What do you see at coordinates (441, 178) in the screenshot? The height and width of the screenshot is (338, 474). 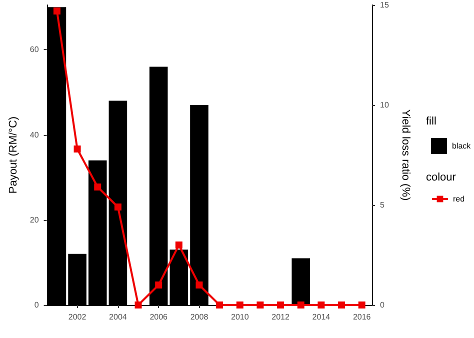 I see `text: colour` at bounding box center [441, 178].